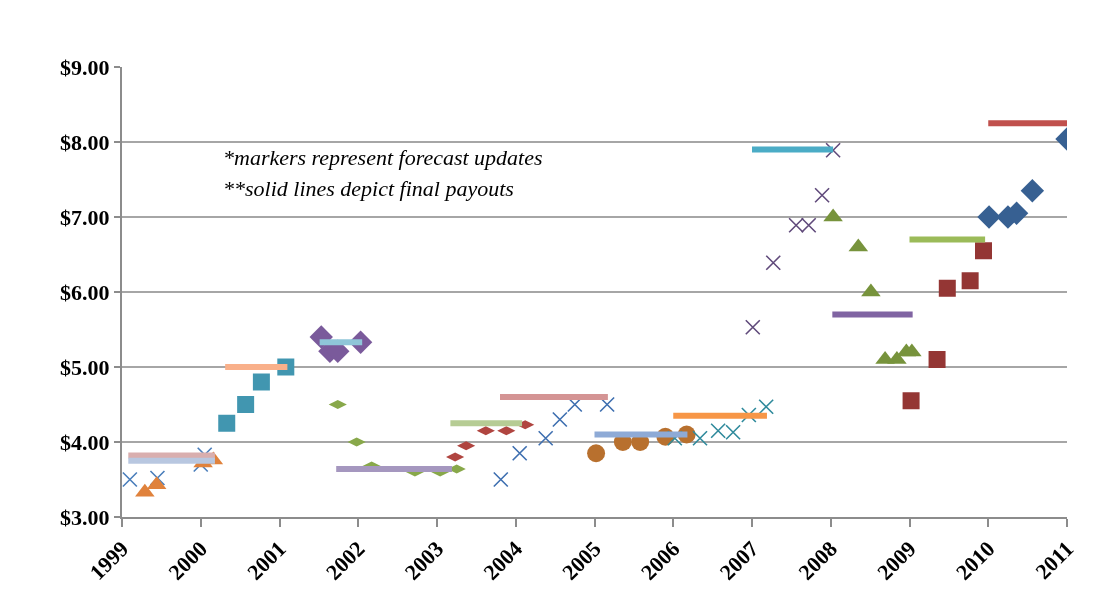 The width and height of the screenshot is (1117, 599). I want to click on y-tick-label: $4.00, so click(85, 442).